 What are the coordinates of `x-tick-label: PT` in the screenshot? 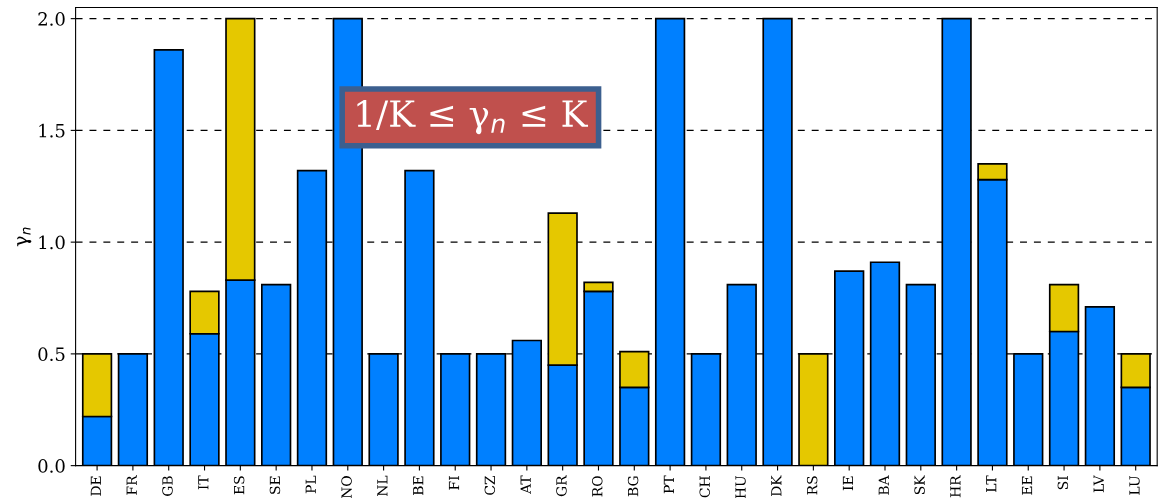 It's located at (668, 484).